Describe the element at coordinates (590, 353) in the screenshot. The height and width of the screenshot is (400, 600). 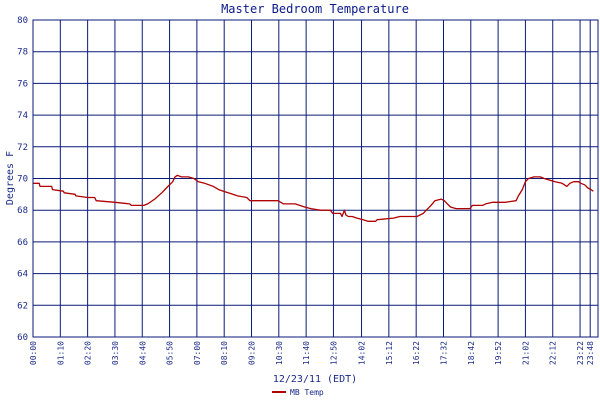
I see `x-tick-label: 23:48` at that location.